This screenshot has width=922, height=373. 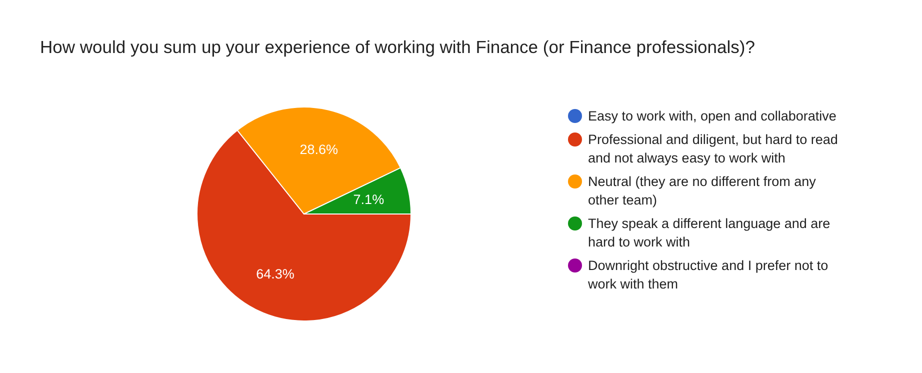 I want to click on data-label: 64.3%, so click(x=275, y=274).